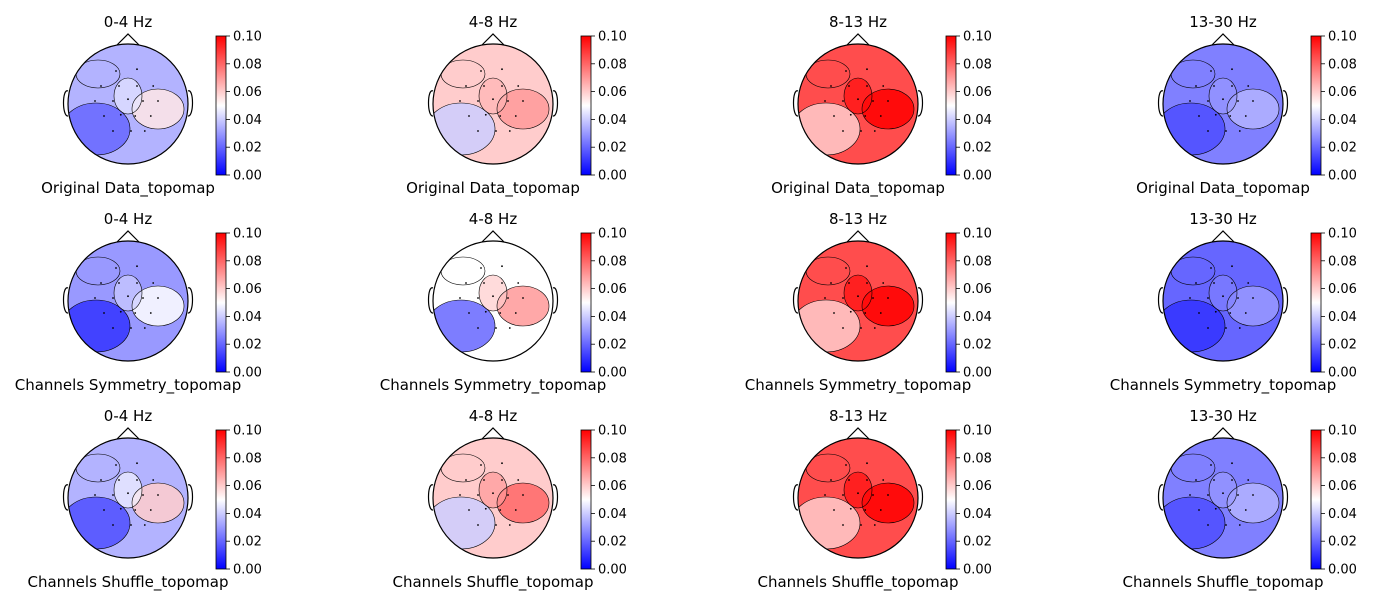  What do you see at coordinates (128, 22) in the screenshot?
I see `band-title: 0-4 Hz` at bounding box center [128, 22].